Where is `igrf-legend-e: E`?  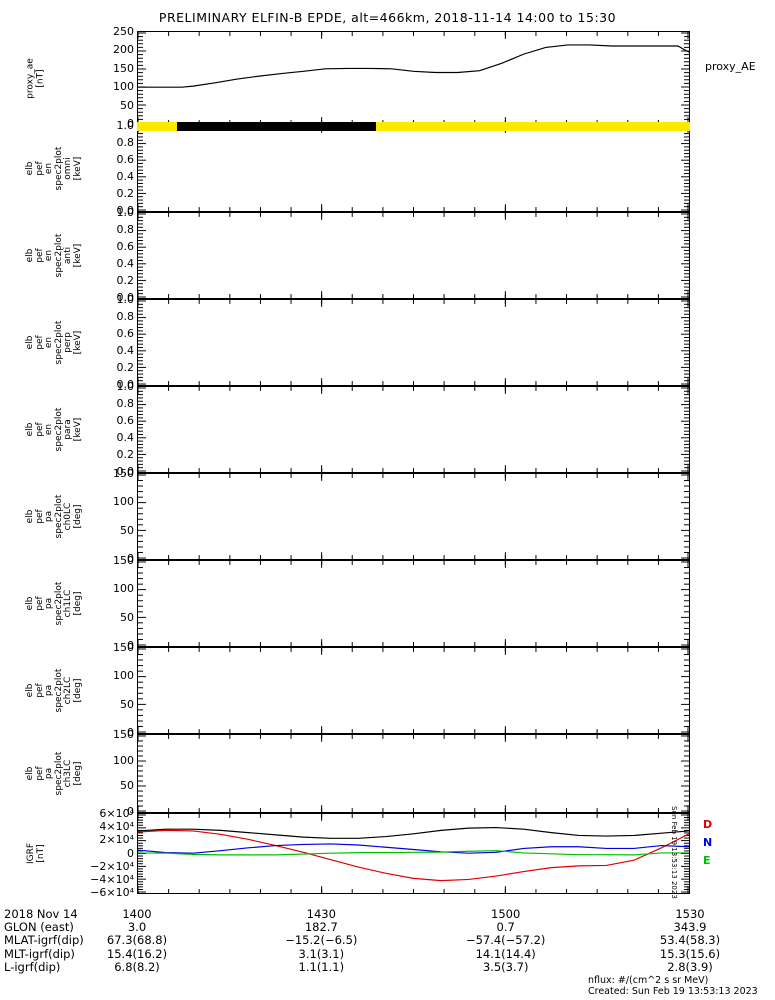 igrf-legend-e: E is located at coordinates (707, 860).